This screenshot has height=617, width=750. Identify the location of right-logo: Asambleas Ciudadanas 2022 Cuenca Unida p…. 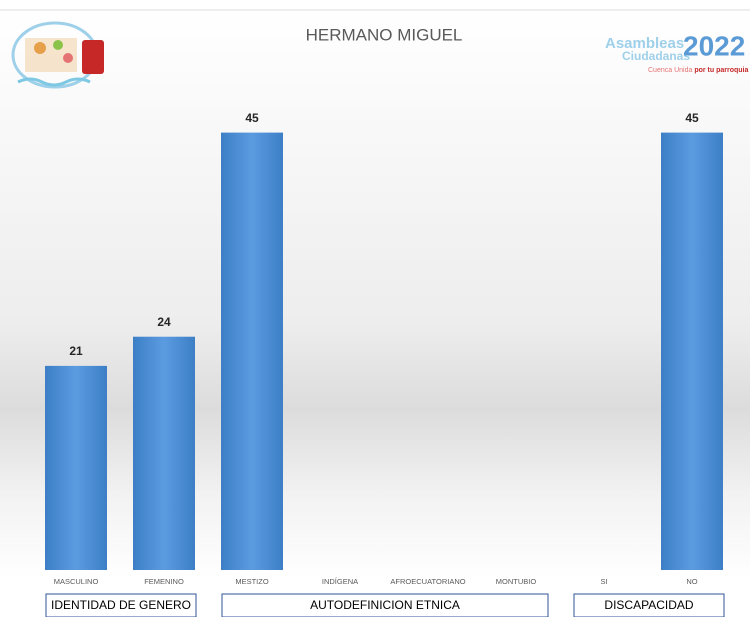
(676, 51).